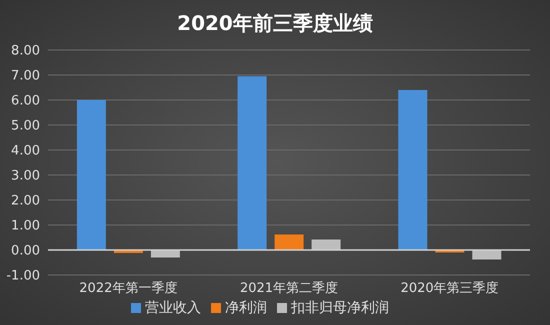 This screenshot has height=325, width=550. What do you see at coordinates (25, 226) in the screenshot?
I see `y-tick-label: 1.00` at bounding box center [25, 226].